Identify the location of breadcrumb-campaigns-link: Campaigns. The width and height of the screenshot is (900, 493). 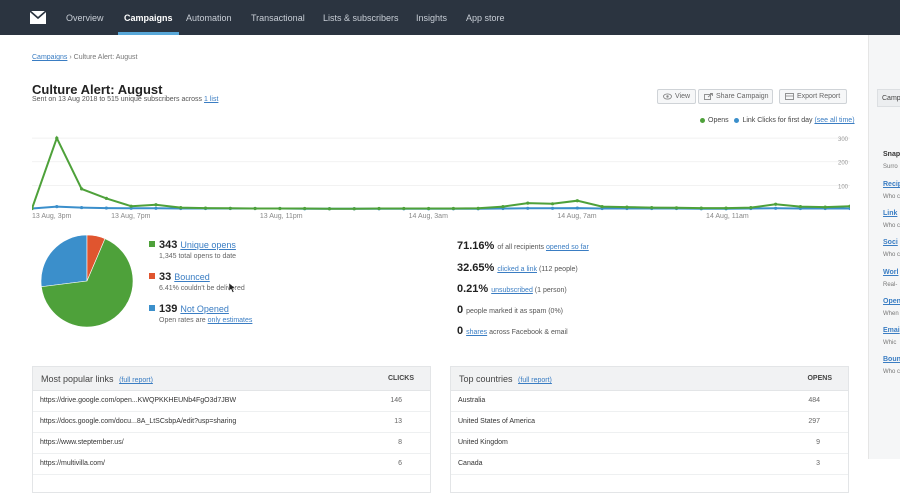
(50, 57).